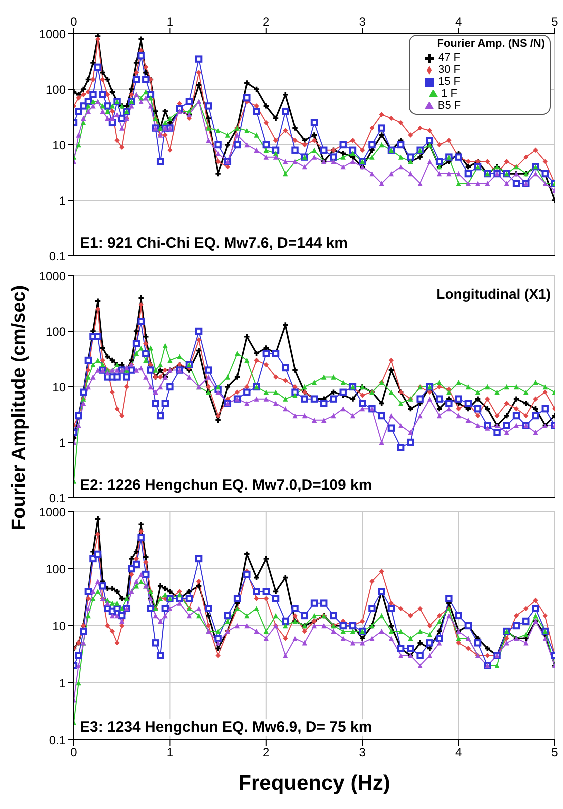 The image size is (563, 809). I want to click on x-tick-label: 2, so click(266, 753).